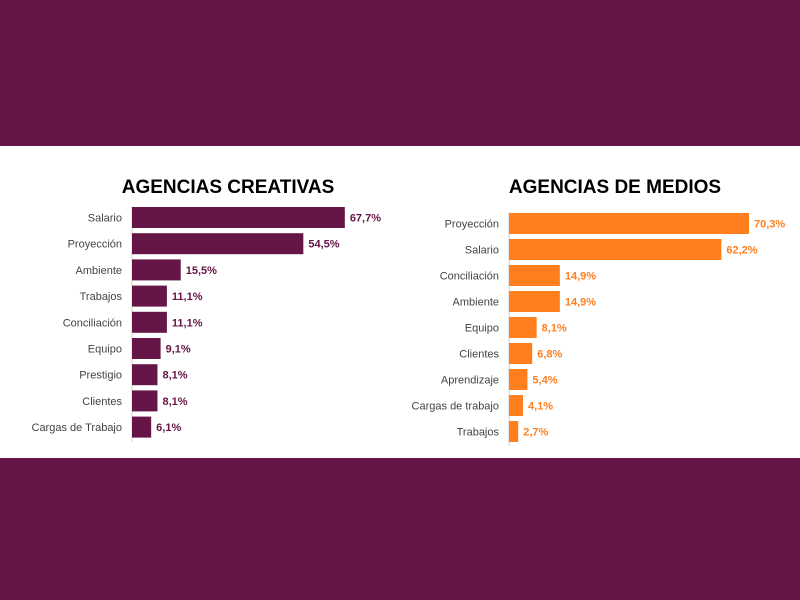 This screenshot has height=600, width=800. I want to click on media-value-label: 62,2%, so click(741, 251).